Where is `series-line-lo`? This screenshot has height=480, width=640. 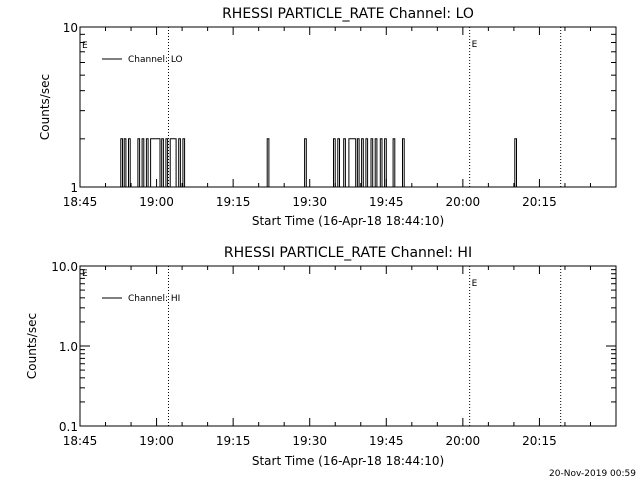 series-line-lo is located at coordinates (318, 163).